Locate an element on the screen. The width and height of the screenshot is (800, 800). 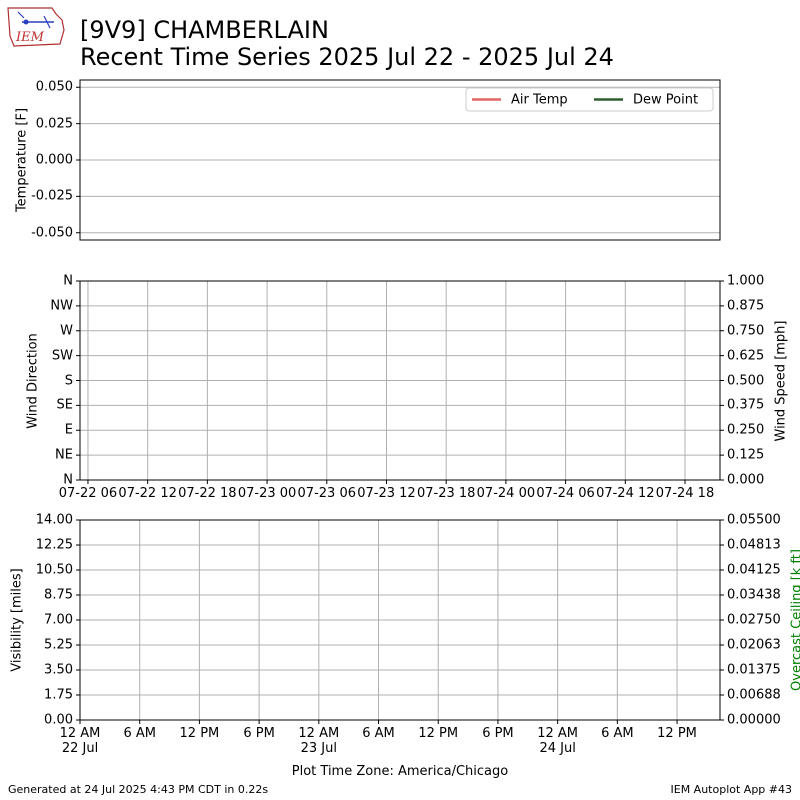
y-tick-label: SE is located at coordinates (64, 405).